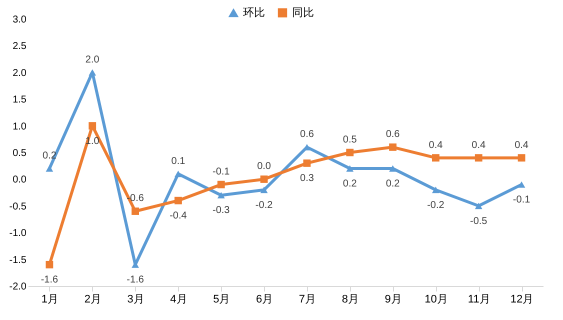 This screenshot has width=563, height=320. What do you see at coordinates (264, 166) in the screenshot?
I see `data-label: 0.0` at bounding box center [264, 166].